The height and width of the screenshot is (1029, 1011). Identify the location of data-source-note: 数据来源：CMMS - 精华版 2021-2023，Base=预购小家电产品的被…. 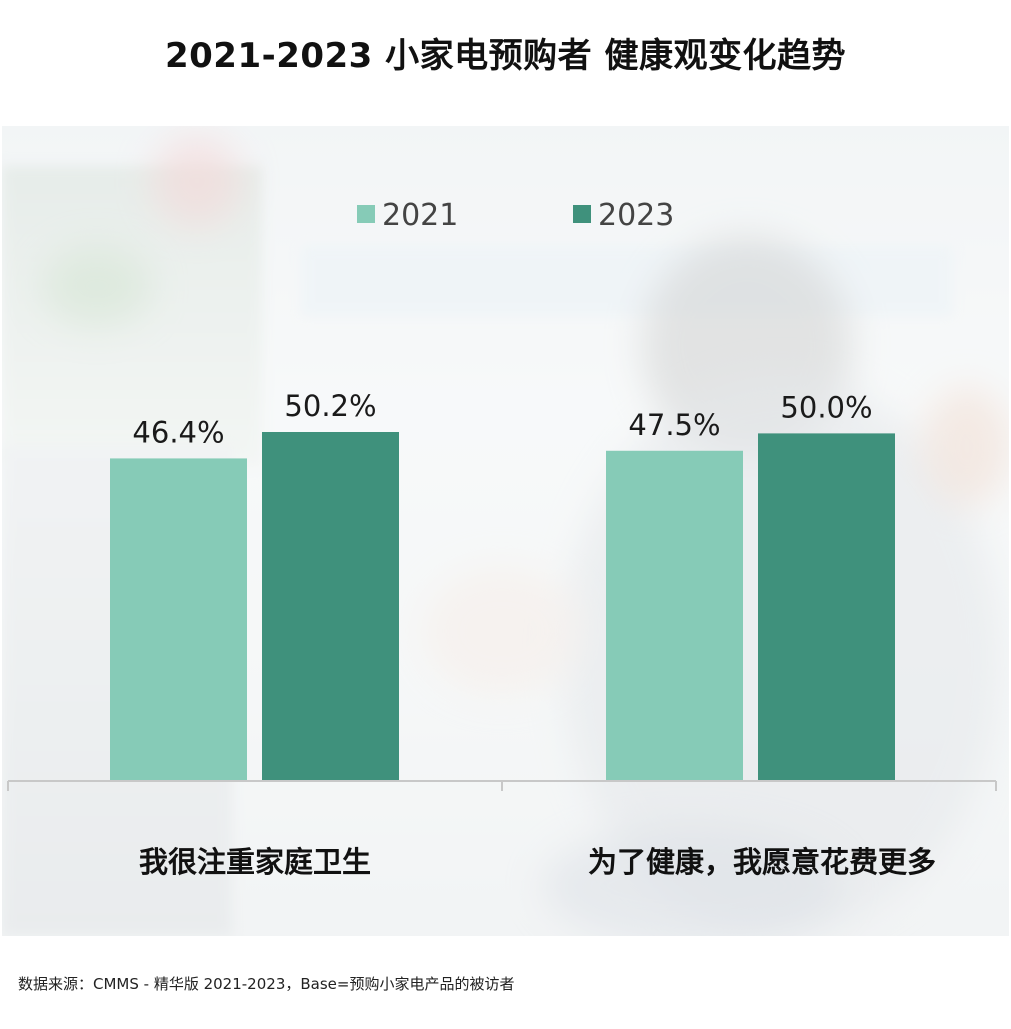
(266, 984).